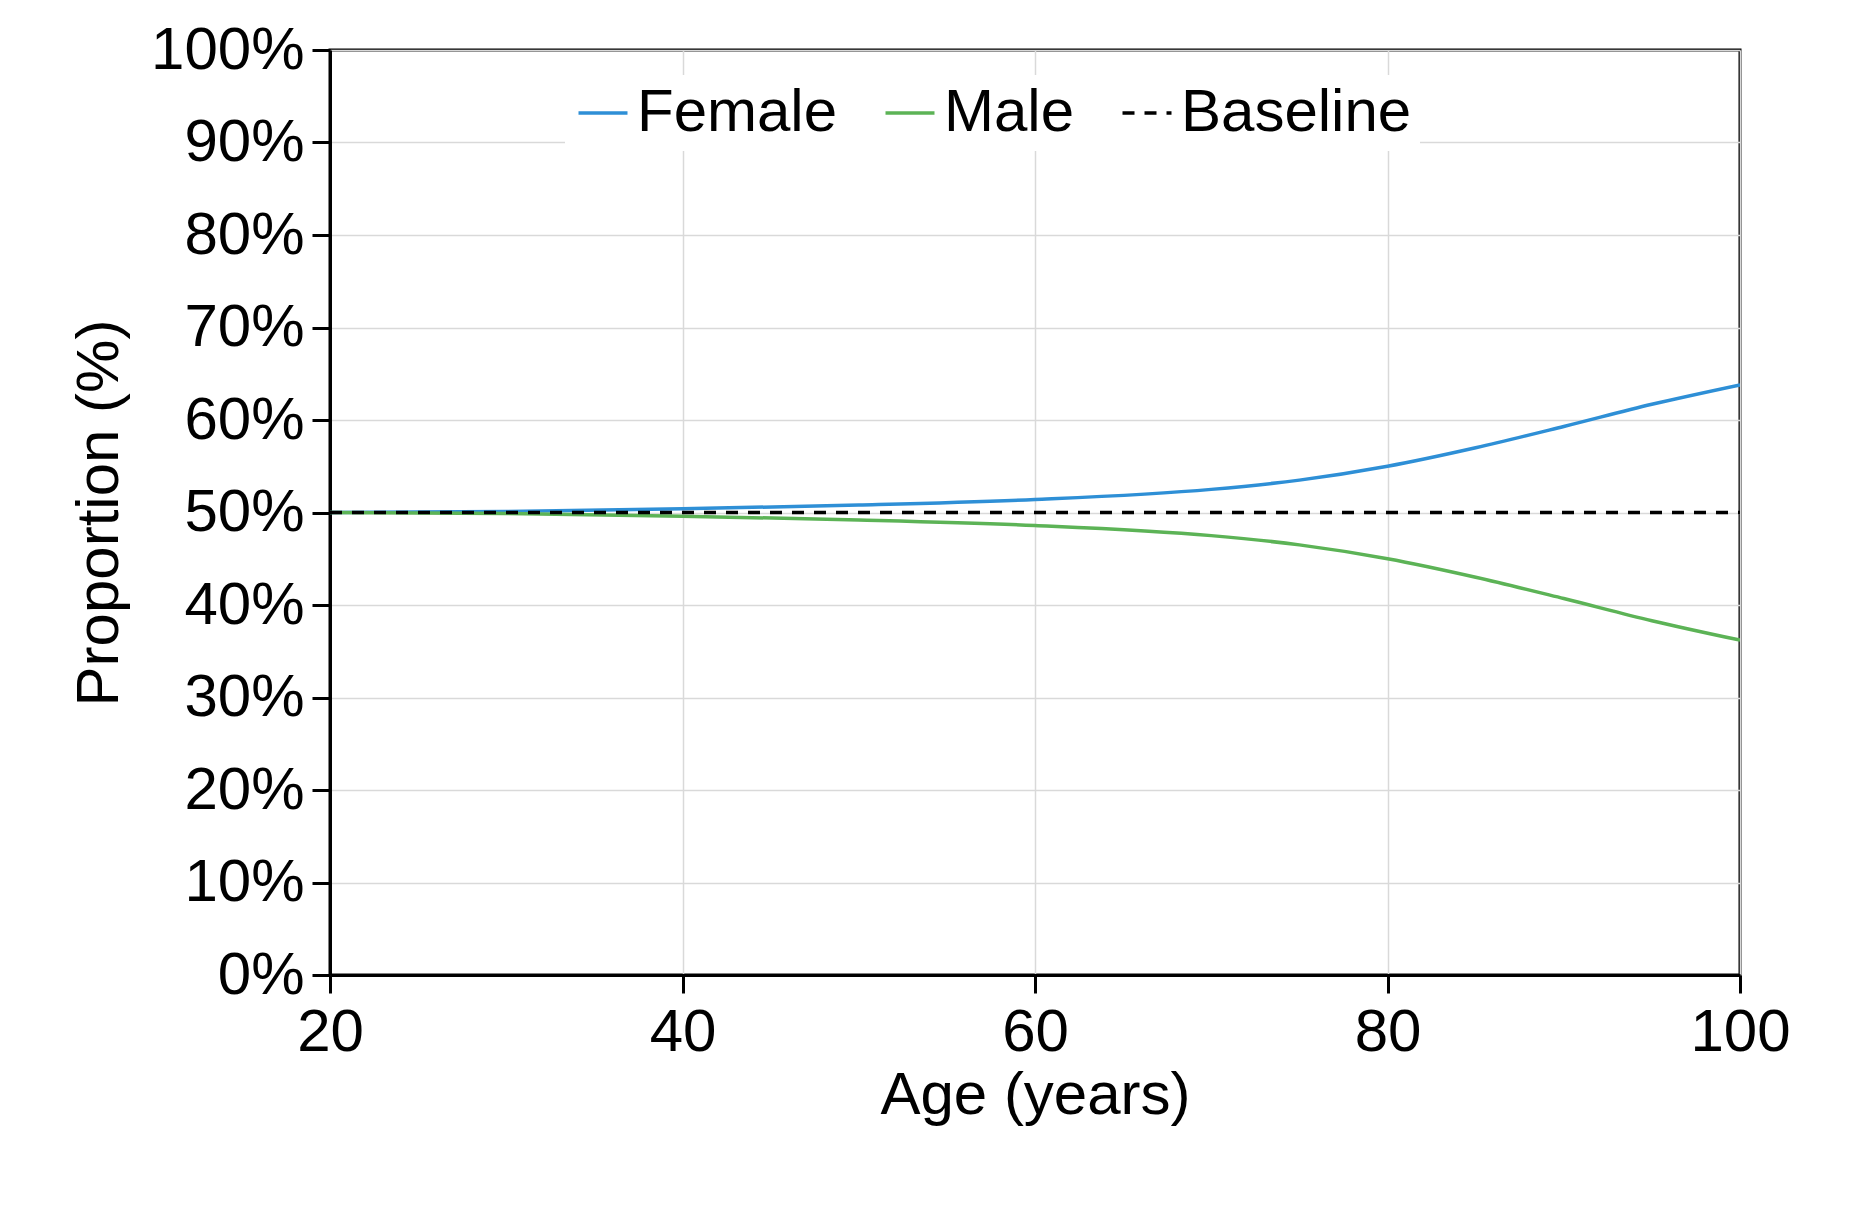 The height and width of the screenshot is (1224, 1860). Describe the element at coordinates (737, 110) in the screenshot. I see `legend-label: Female` at that location.